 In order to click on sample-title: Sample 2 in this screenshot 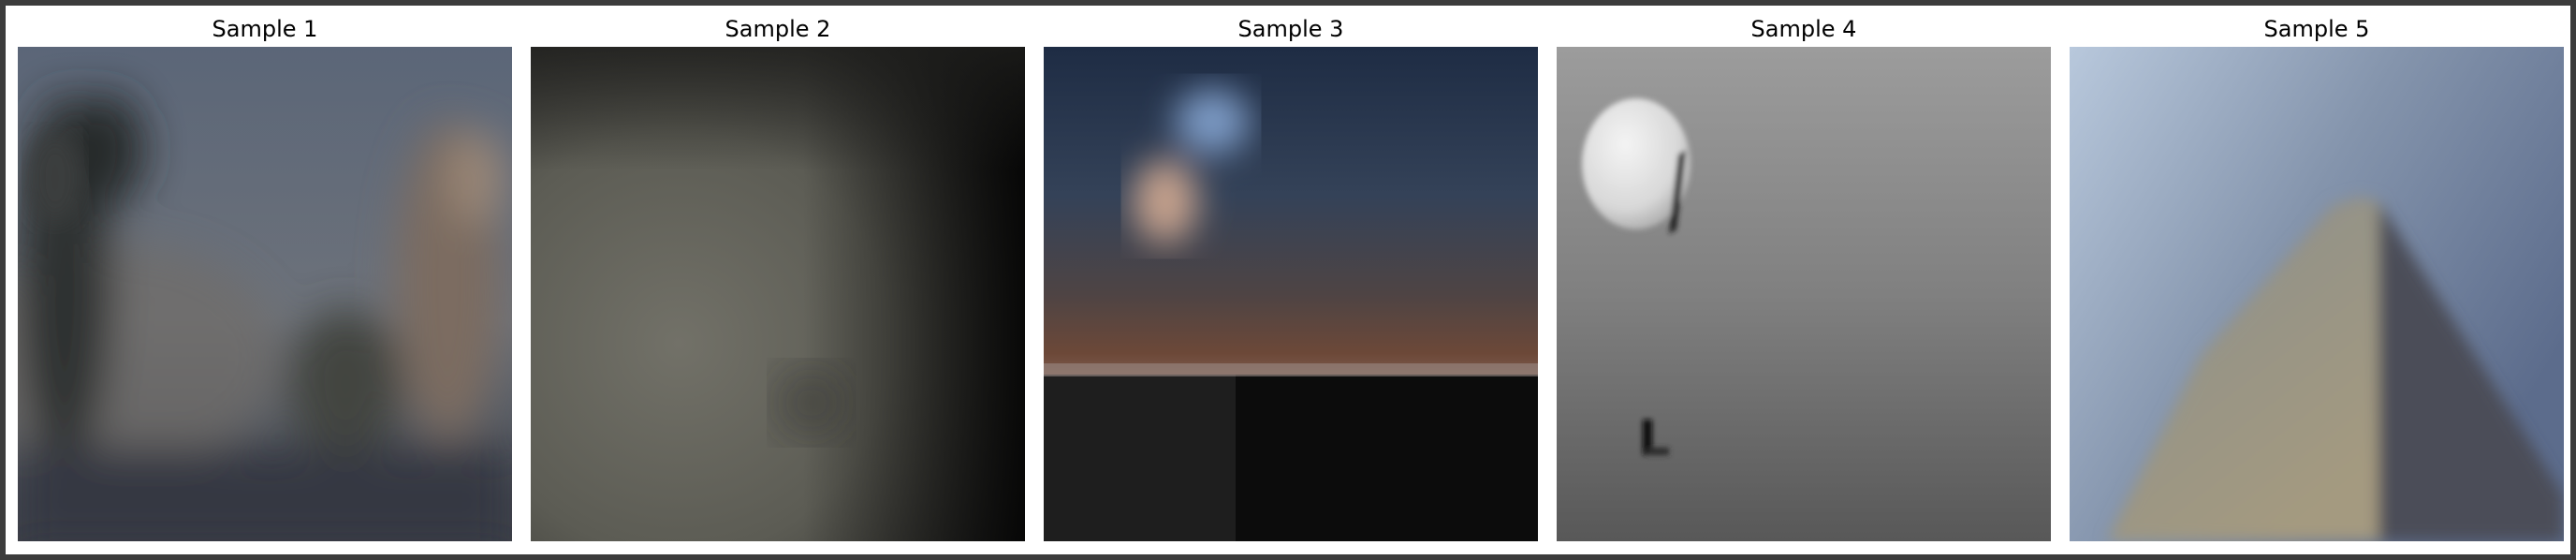, I will do `click(777, 29)`.